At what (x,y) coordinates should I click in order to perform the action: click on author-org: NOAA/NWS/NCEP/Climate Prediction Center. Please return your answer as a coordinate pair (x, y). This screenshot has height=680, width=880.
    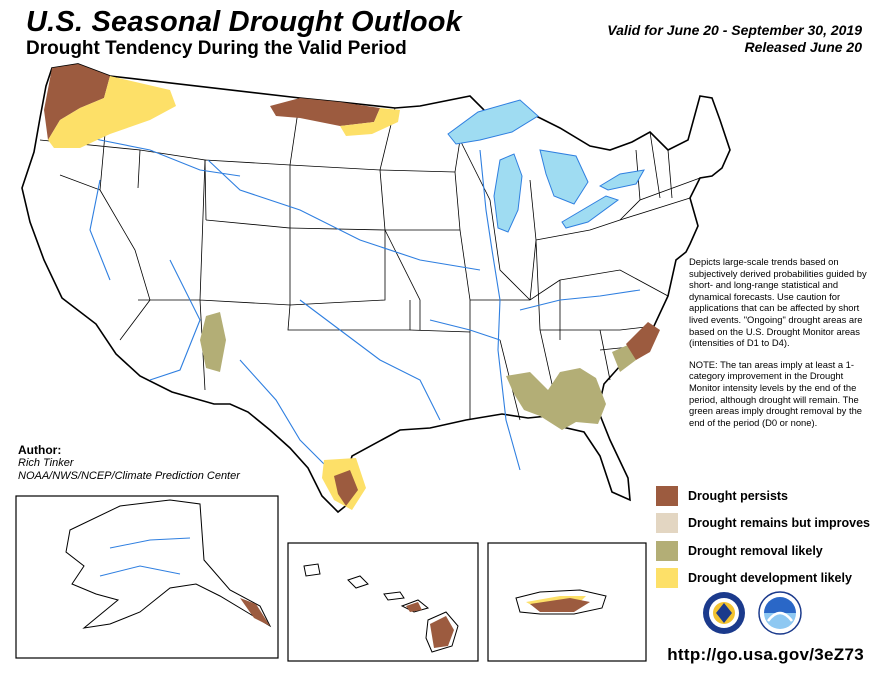
    Looking at the image, I should click on (129, 476).